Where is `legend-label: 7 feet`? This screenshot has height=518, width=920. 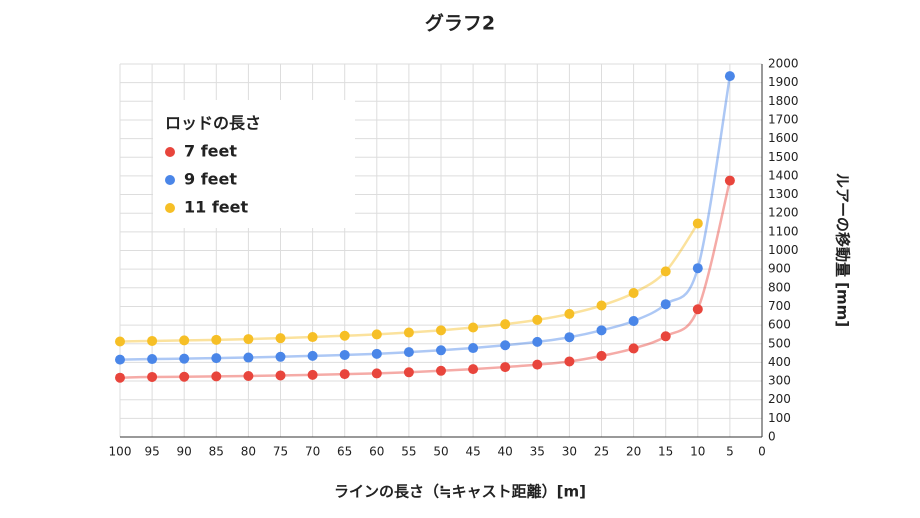 legend-label: 7 feet is located at coordinates (210, 151).